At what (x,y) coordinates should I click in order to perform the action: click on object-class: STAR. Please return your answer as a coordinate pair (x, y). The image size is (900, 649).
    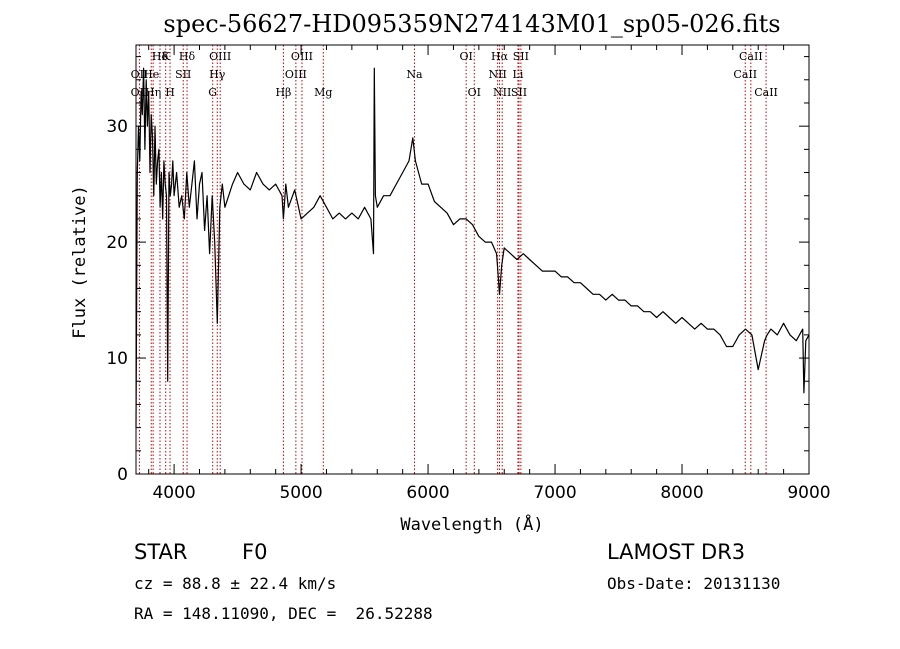
    Looking at the image, I should click on (161, 552).